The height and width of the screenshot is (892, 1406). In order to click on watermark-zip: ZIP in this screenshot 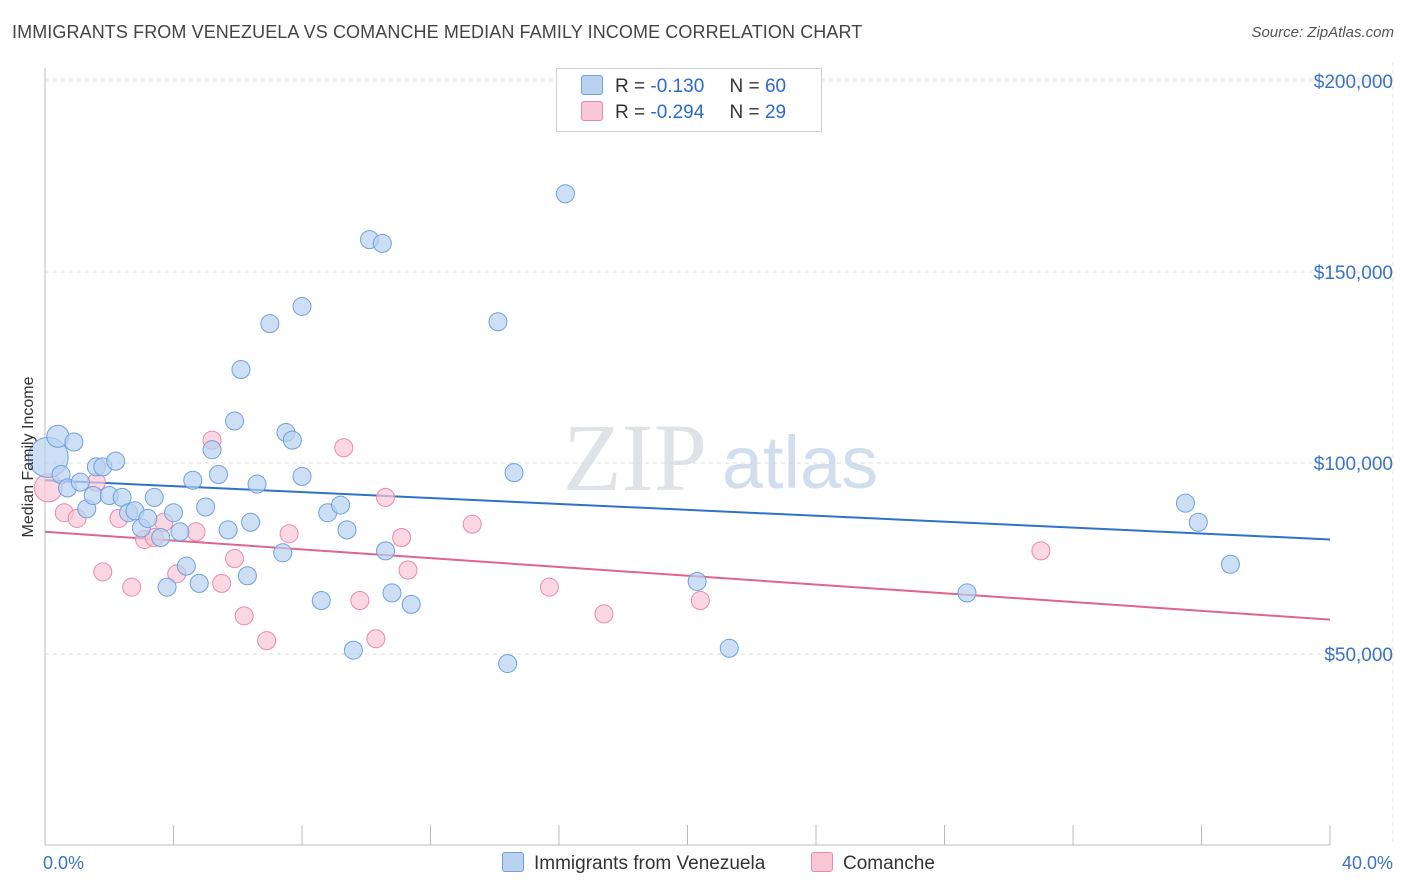, I will do `click(635, 457)`.